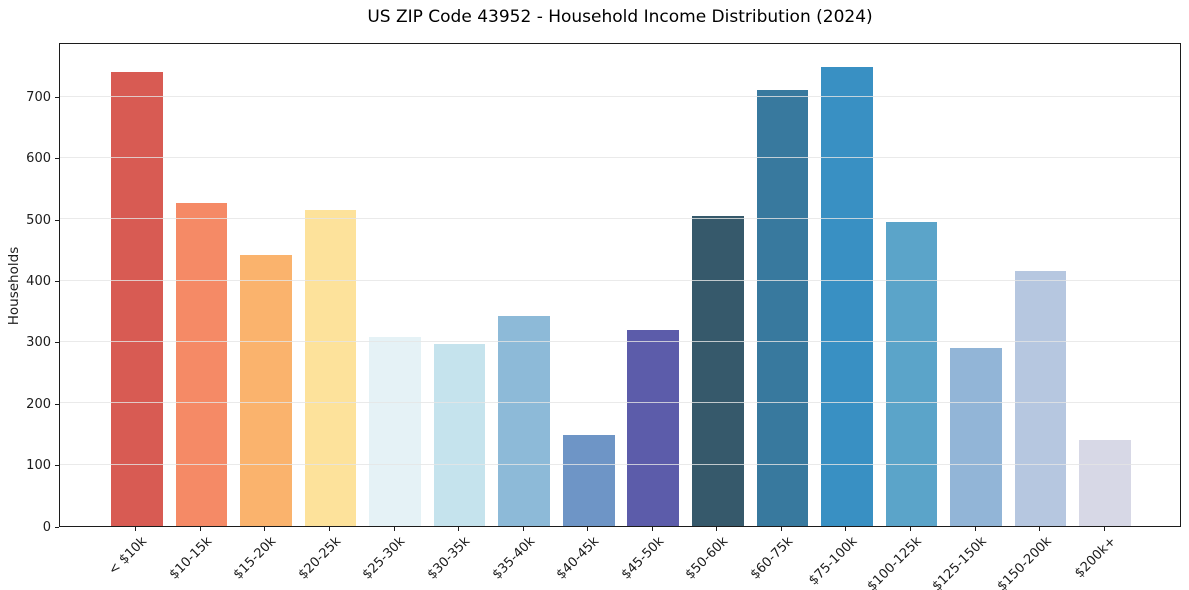  I want to click on bar-10k, so click(137, 299).